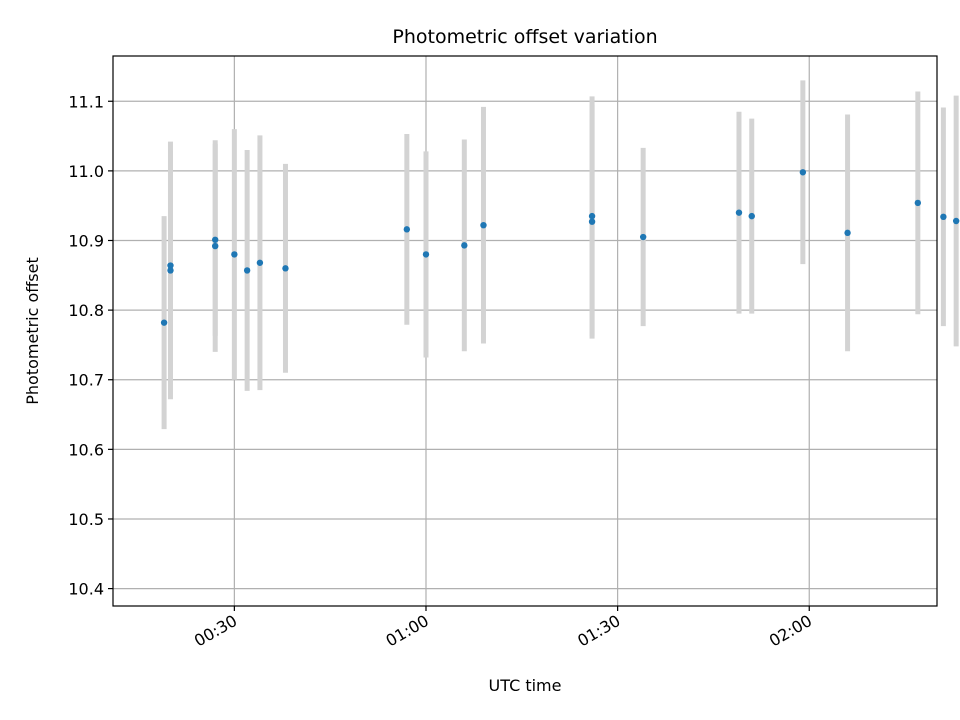 This screenshot has width=960, height=720. Describe the element at coordinates (32, 331) in the screenshot. I see `y-axis-title: Photometric offset` at that location.